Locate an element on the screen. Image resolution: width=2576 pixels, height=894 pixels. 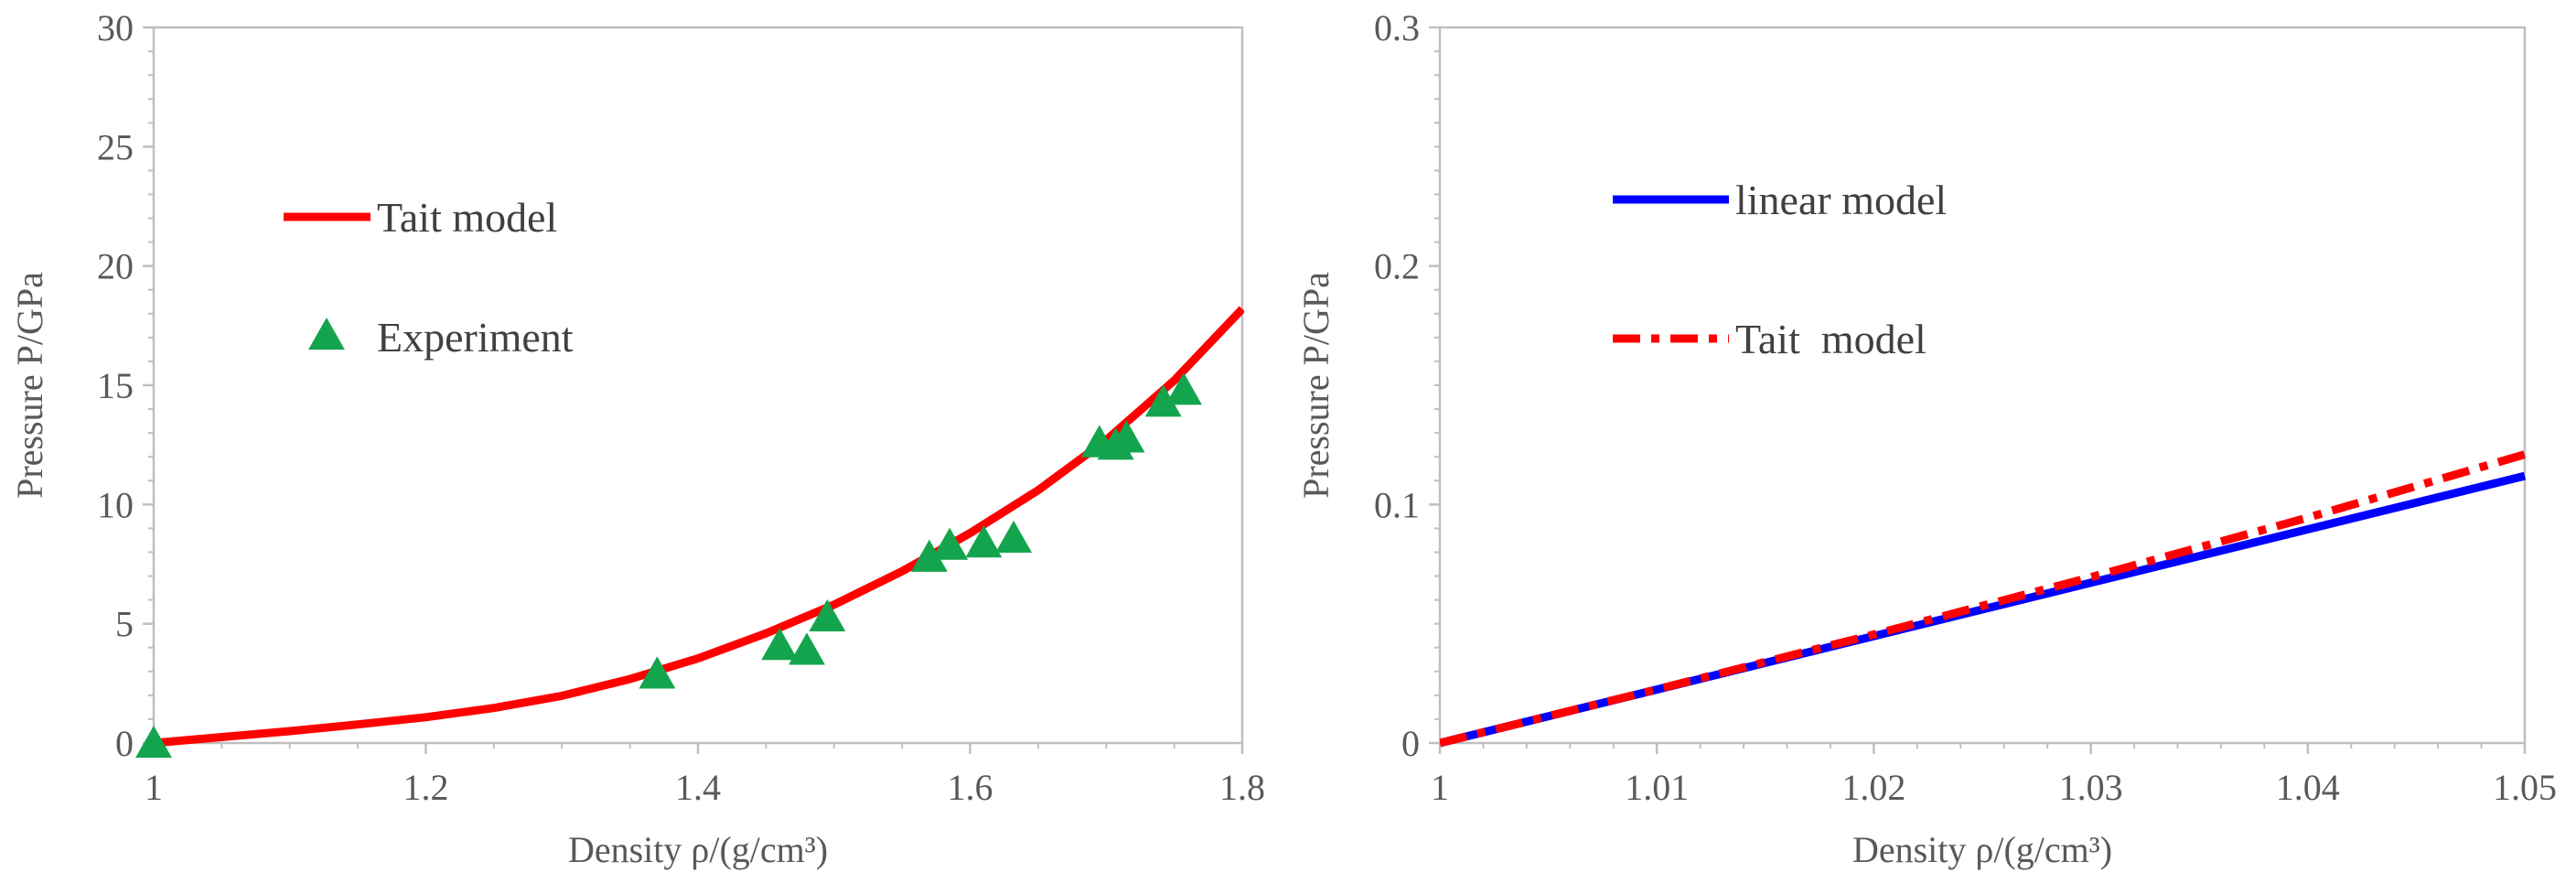
y-tick-label: 20 is located at coordinates (116, 266).